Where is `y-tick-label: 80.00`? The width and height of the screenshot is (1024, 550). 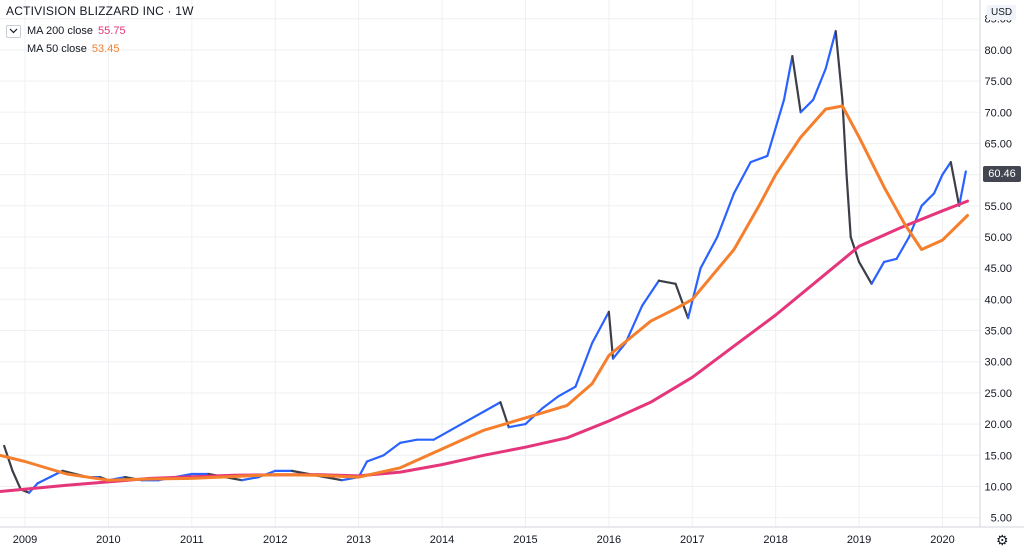
y-tick-label: 80.00 is located at coordinates (998, 51).